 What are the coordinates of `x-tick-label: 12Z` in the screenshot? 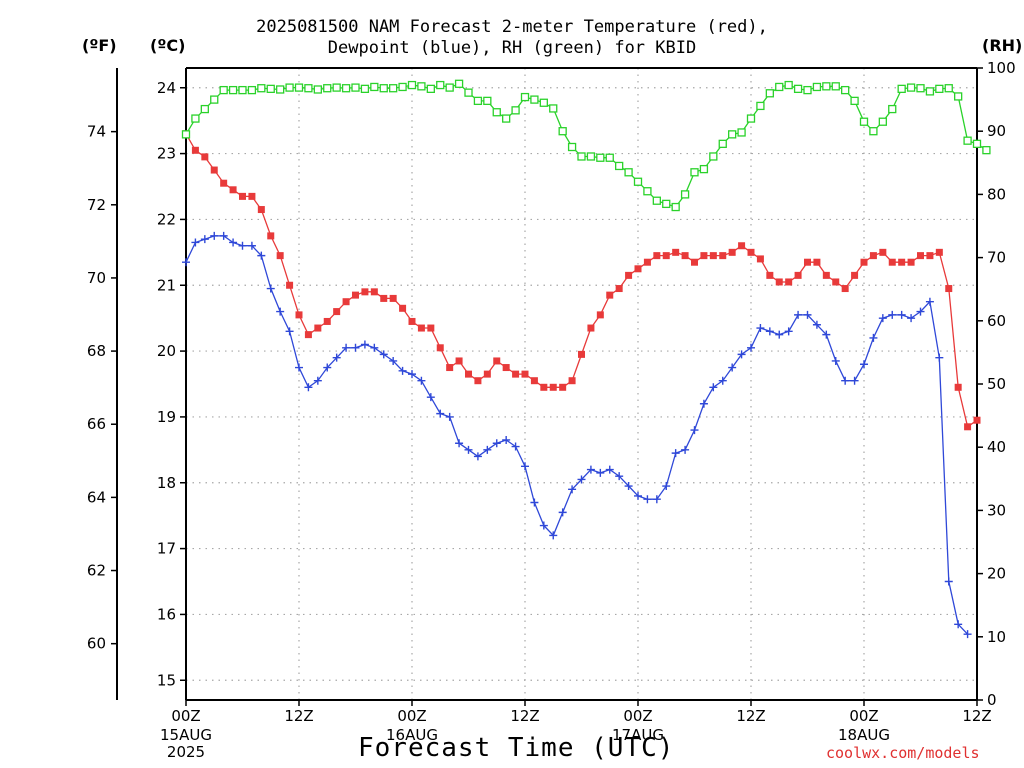 It's located at (750, 716).